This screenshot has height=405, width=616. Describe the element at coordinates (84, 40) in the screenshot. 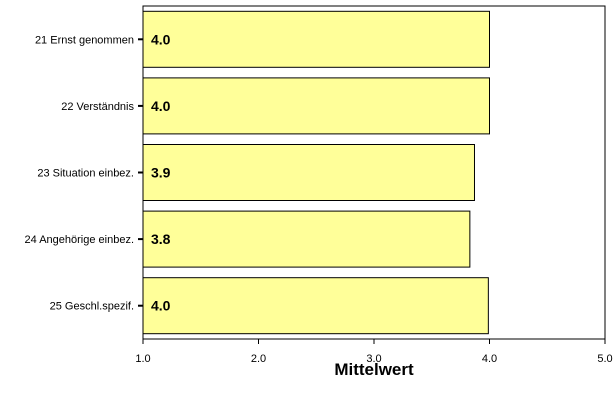

I see `category-label: 21 Ernst genommen` at that location.